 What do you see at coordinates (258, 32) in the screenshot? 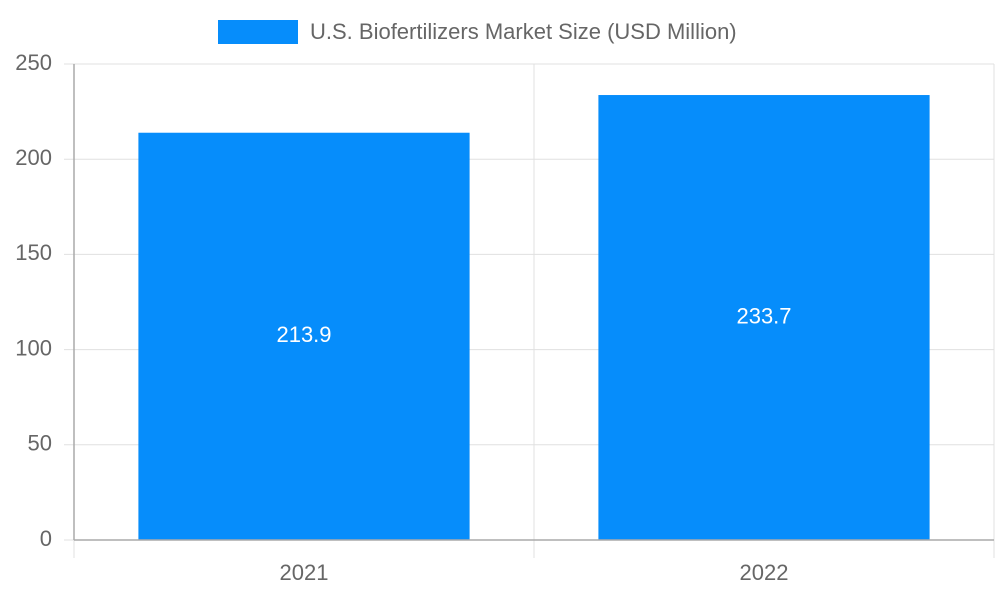
I see `legend-swatch` at bounding box center [258, 32].